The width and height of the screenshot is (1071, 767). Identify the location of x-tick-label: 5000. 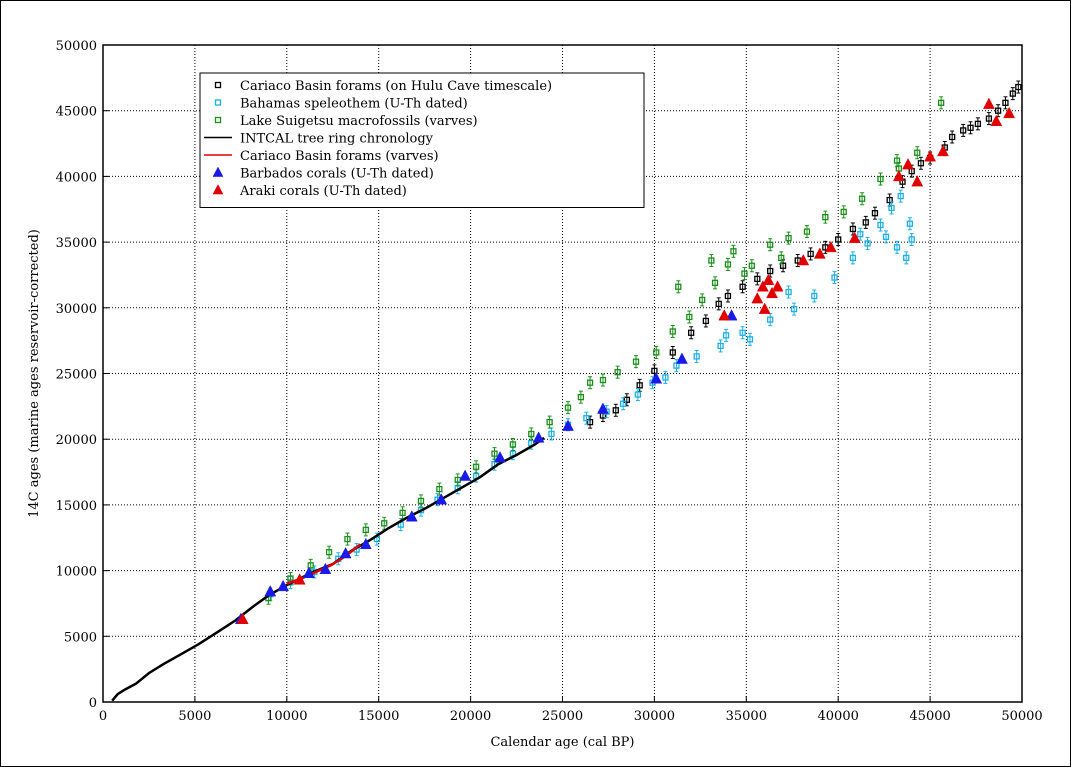
(194, 716).